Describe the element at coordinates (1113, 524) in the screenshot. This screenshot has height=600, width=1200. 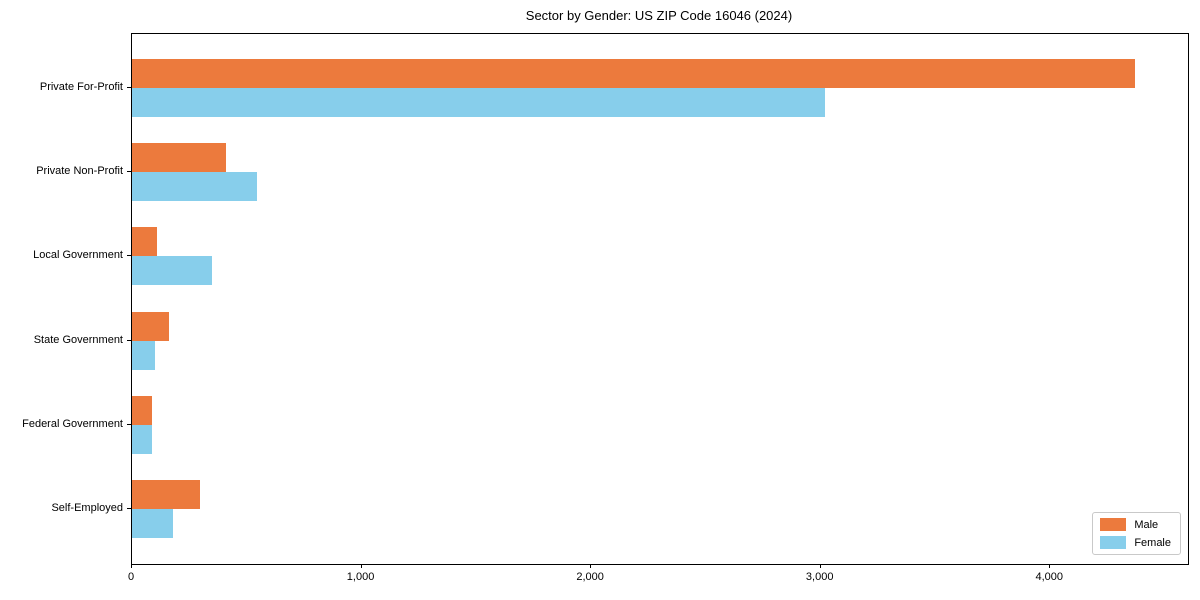
I see `legend-swatch-male` at that location.